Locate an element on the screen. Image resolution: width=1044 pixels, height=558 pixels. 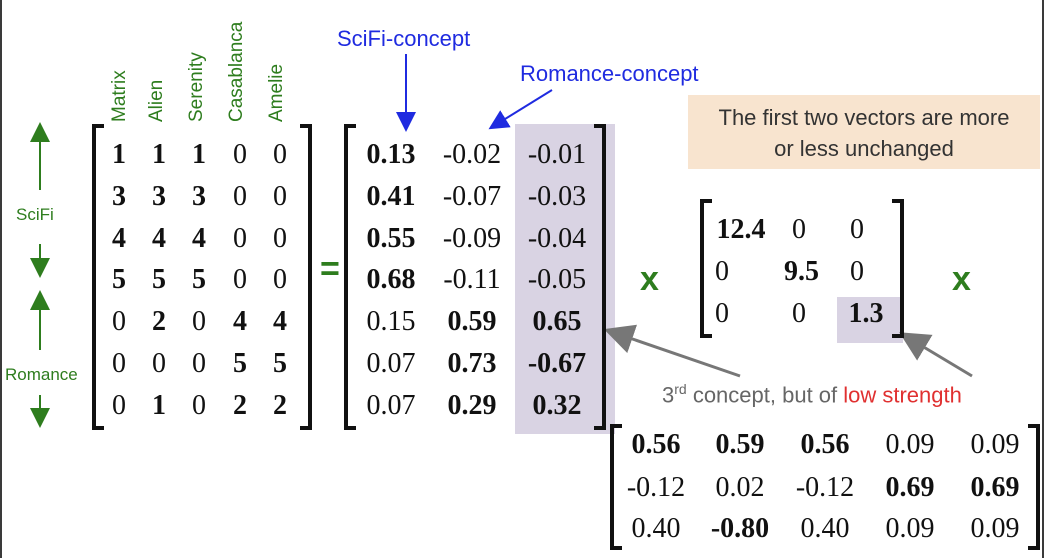
matrix-u-cell: -0.11 is located at coordinates (472, 279).